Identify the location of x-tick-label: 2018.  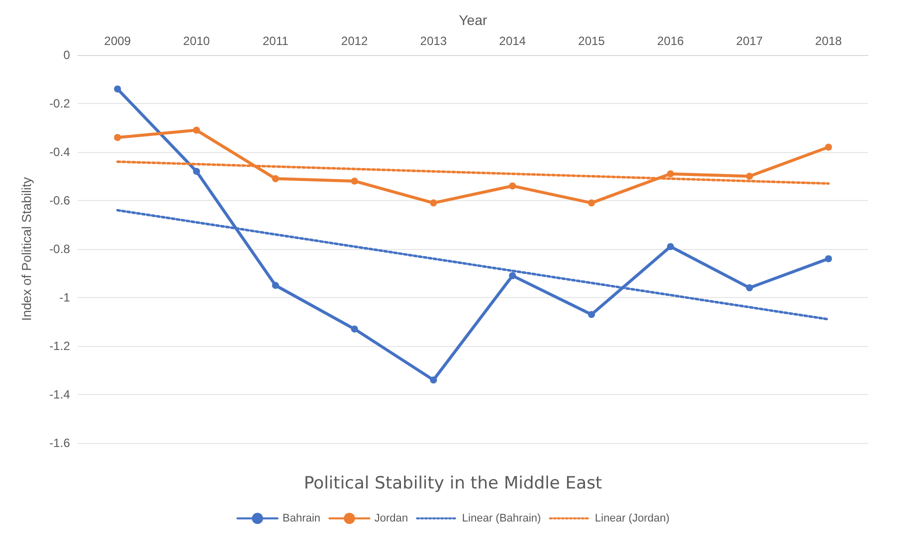
(828, 41).